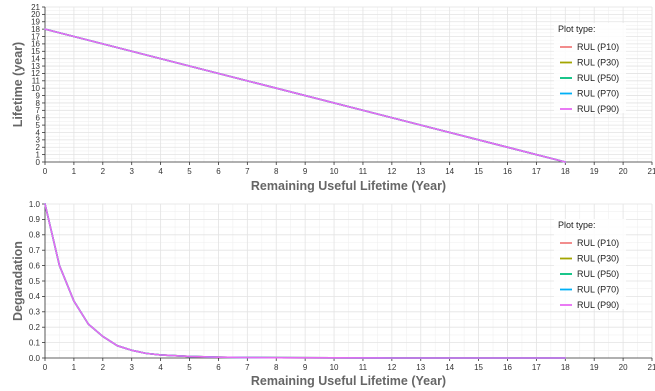 The width and height of the screenshot is (655, 391). Describe the element at coordinates (35, 66) in the screenshot. I see `y-tick-label: 13` at that location.